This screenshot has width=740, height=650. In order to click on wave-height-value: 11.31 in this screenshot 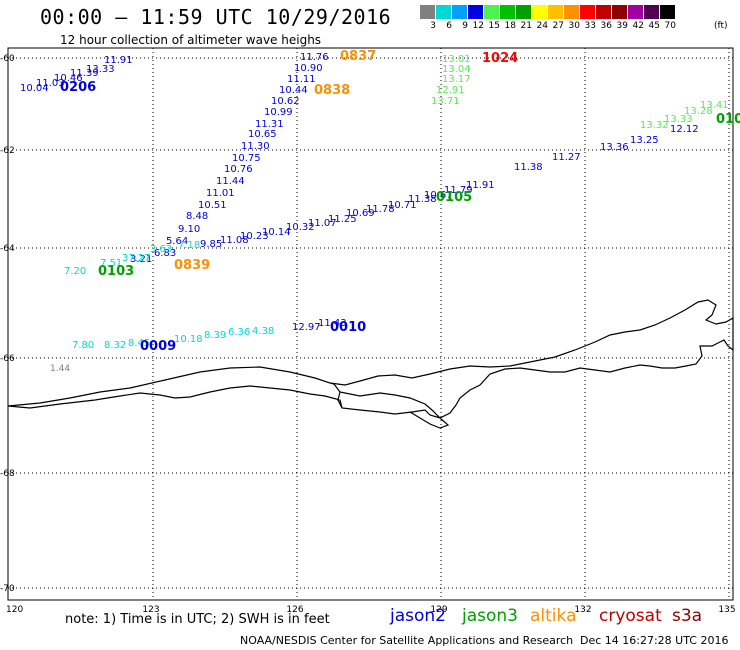, I will do `click(269, 124)`.